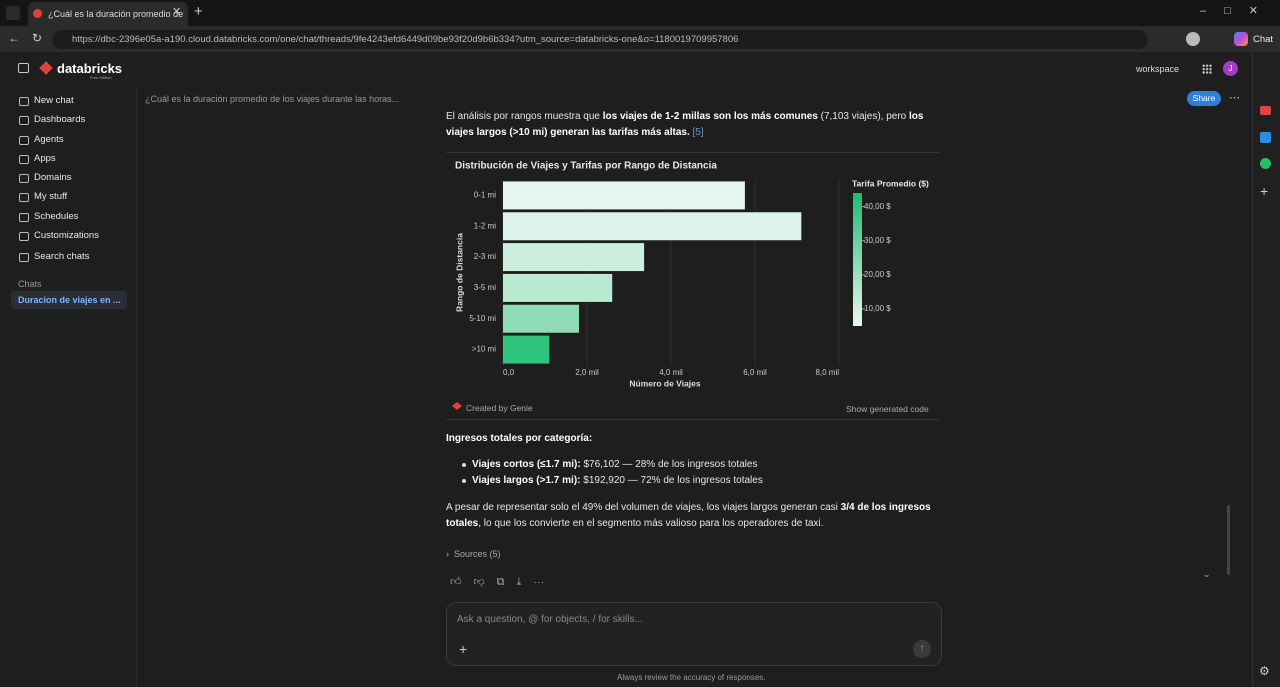 This screenshot has width=1280, height=687. I want to click on new-tab: +, so click(198, 11).